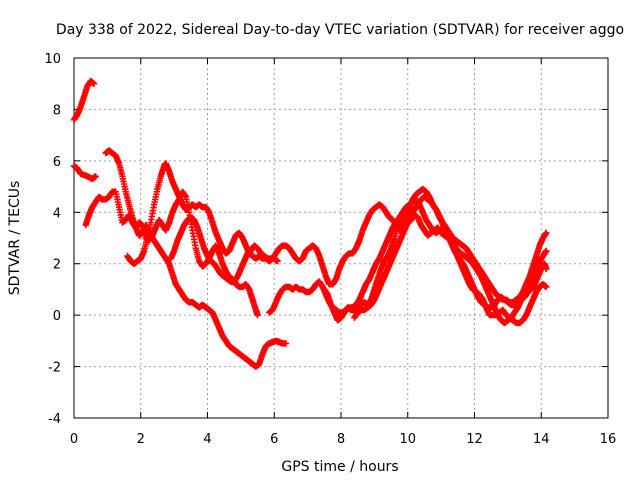 The width and height of the screenshot is (640, 480). What do you see at coordinates (74, 439) in the screenshot?
I see `x-tick-label: 0` at bounding box center [74, 439].